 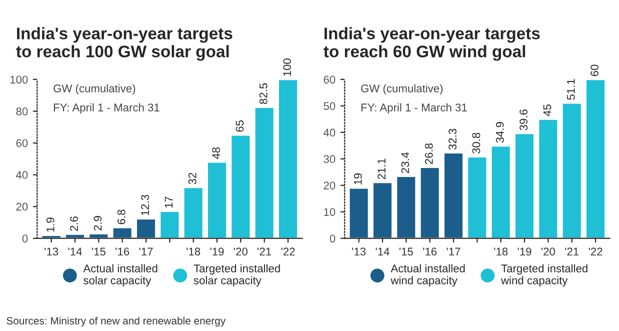 I want to click on data-label: 30.8, so click(x=476, y=143).